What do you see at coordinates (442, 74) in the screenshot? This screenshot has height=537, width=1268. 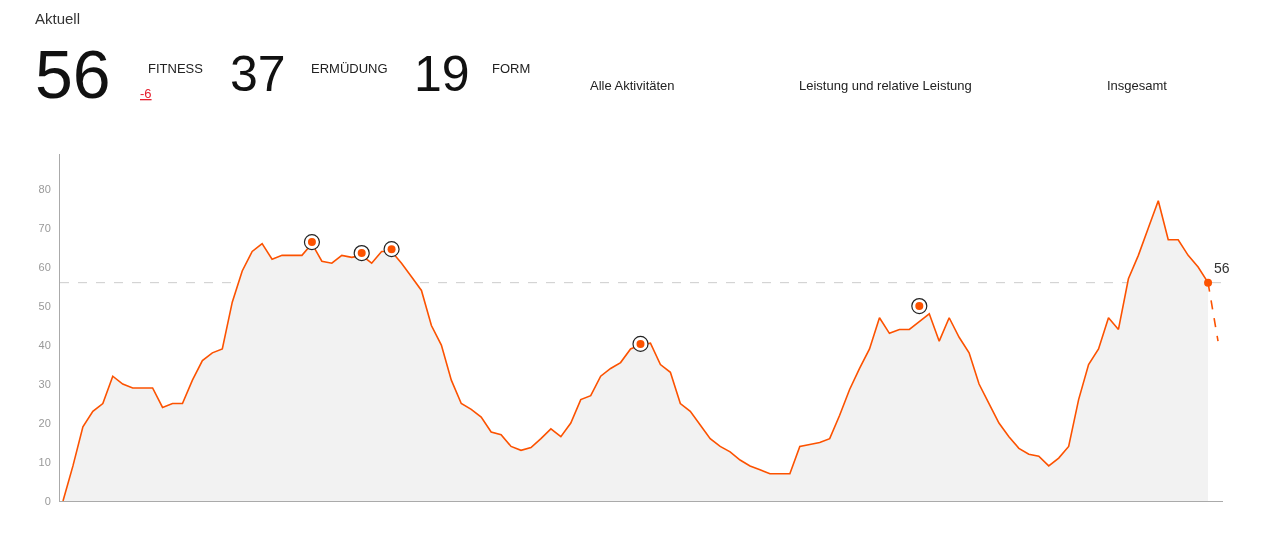 I see `text: 19` at bounding box center [442, 74].